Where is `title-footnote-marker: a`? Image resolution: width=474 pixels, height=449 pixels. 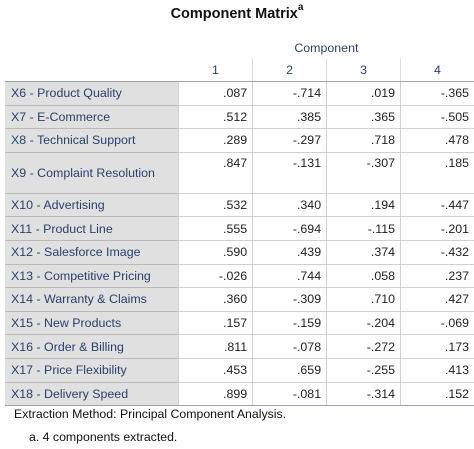 title-footnote-marker: a is located at coordinates (300, 7).